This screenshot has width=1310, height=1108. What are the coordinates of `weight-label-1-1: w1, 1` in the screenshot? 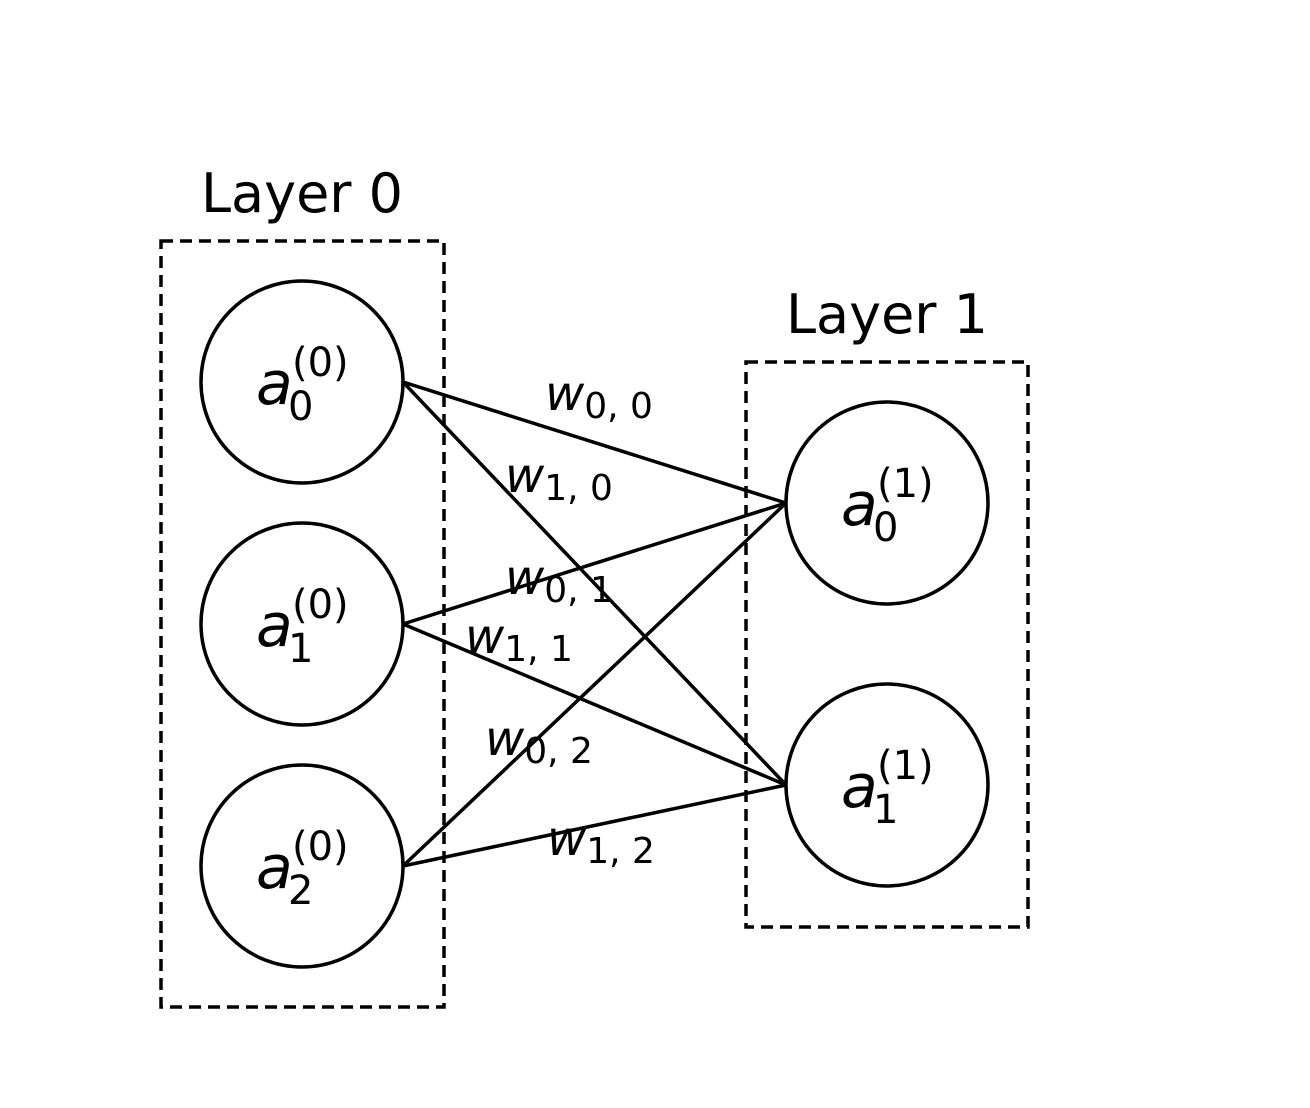 It's located at (519, 639).